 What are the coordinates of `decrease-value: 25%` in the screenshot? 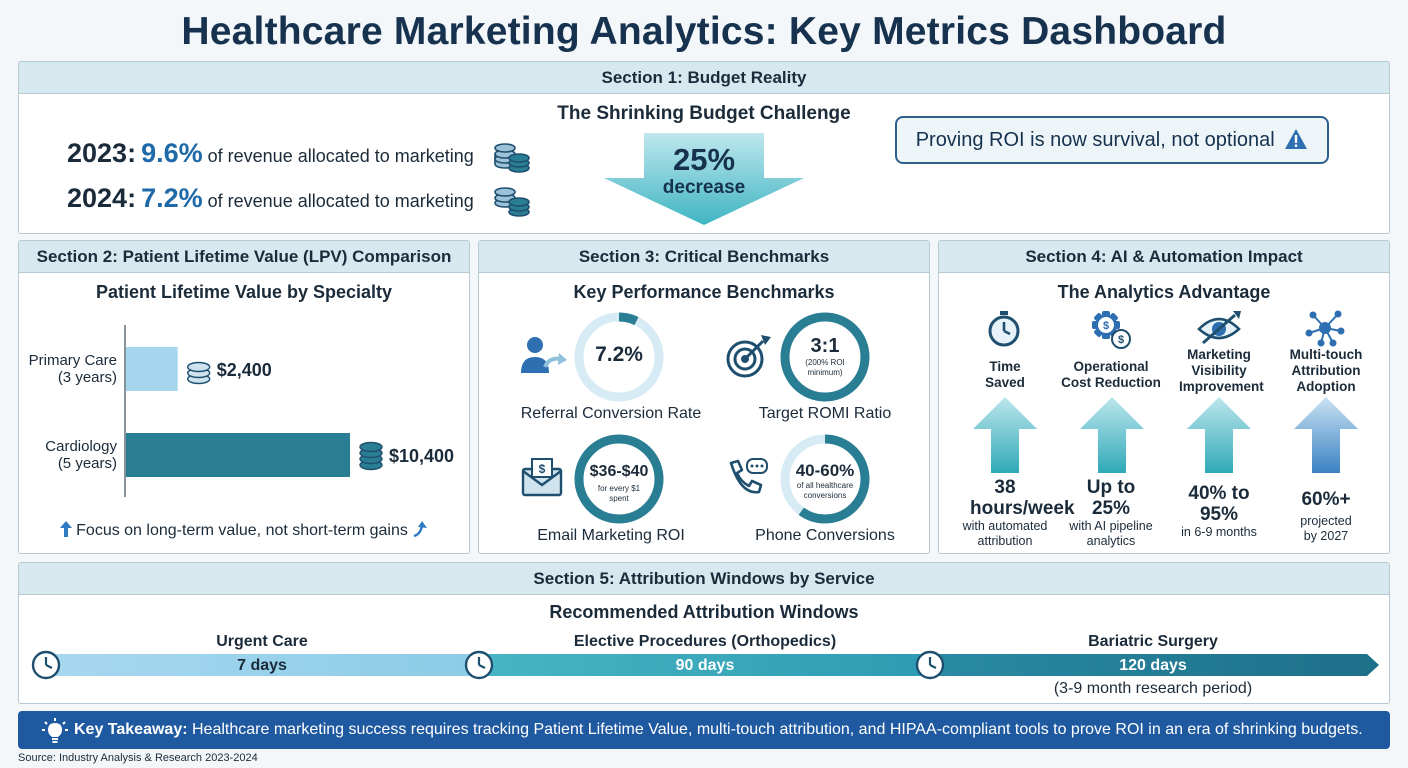 It's located at (704, 159).